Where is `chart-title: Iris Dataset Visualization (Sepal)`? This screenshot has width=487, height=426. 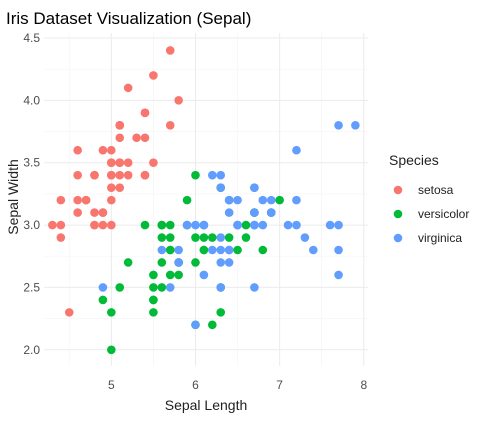 chart-title: Iris Dataset Visualization (Sepal) is located at coordinates (128, 18).